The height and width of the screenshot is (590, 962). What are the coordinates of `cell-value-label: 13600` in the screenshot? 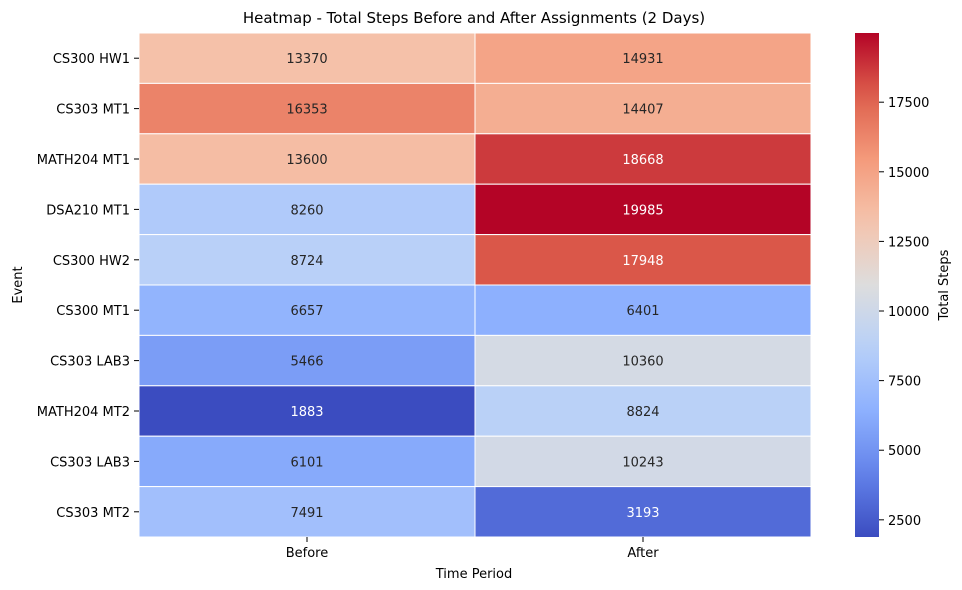 It's located at (306, 160).